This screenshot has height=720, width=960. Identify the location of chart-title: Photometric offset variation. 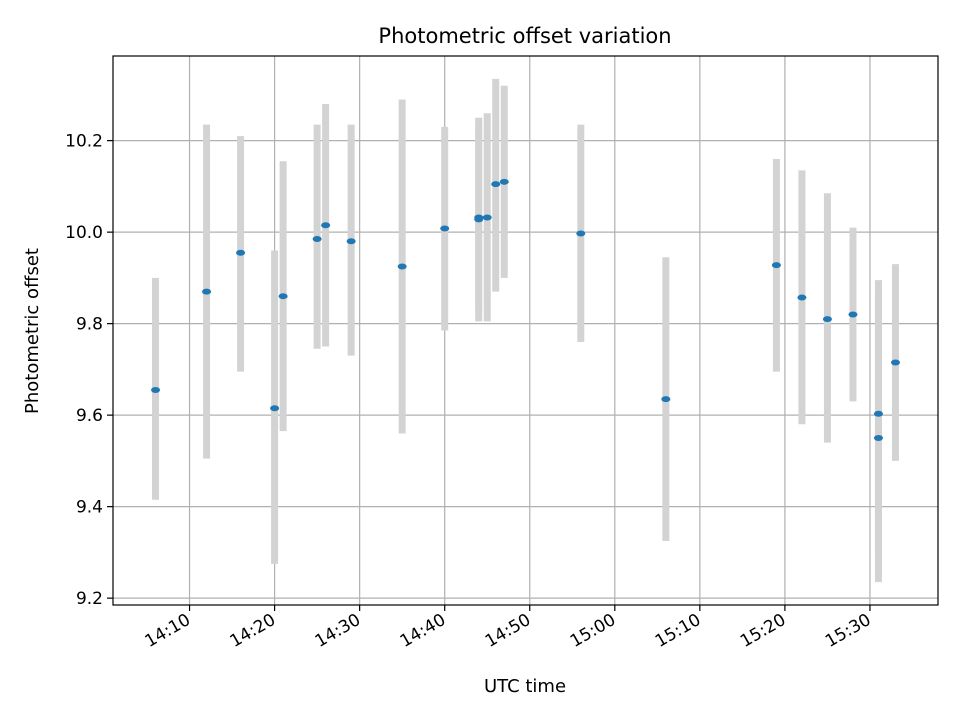
(524, 36).